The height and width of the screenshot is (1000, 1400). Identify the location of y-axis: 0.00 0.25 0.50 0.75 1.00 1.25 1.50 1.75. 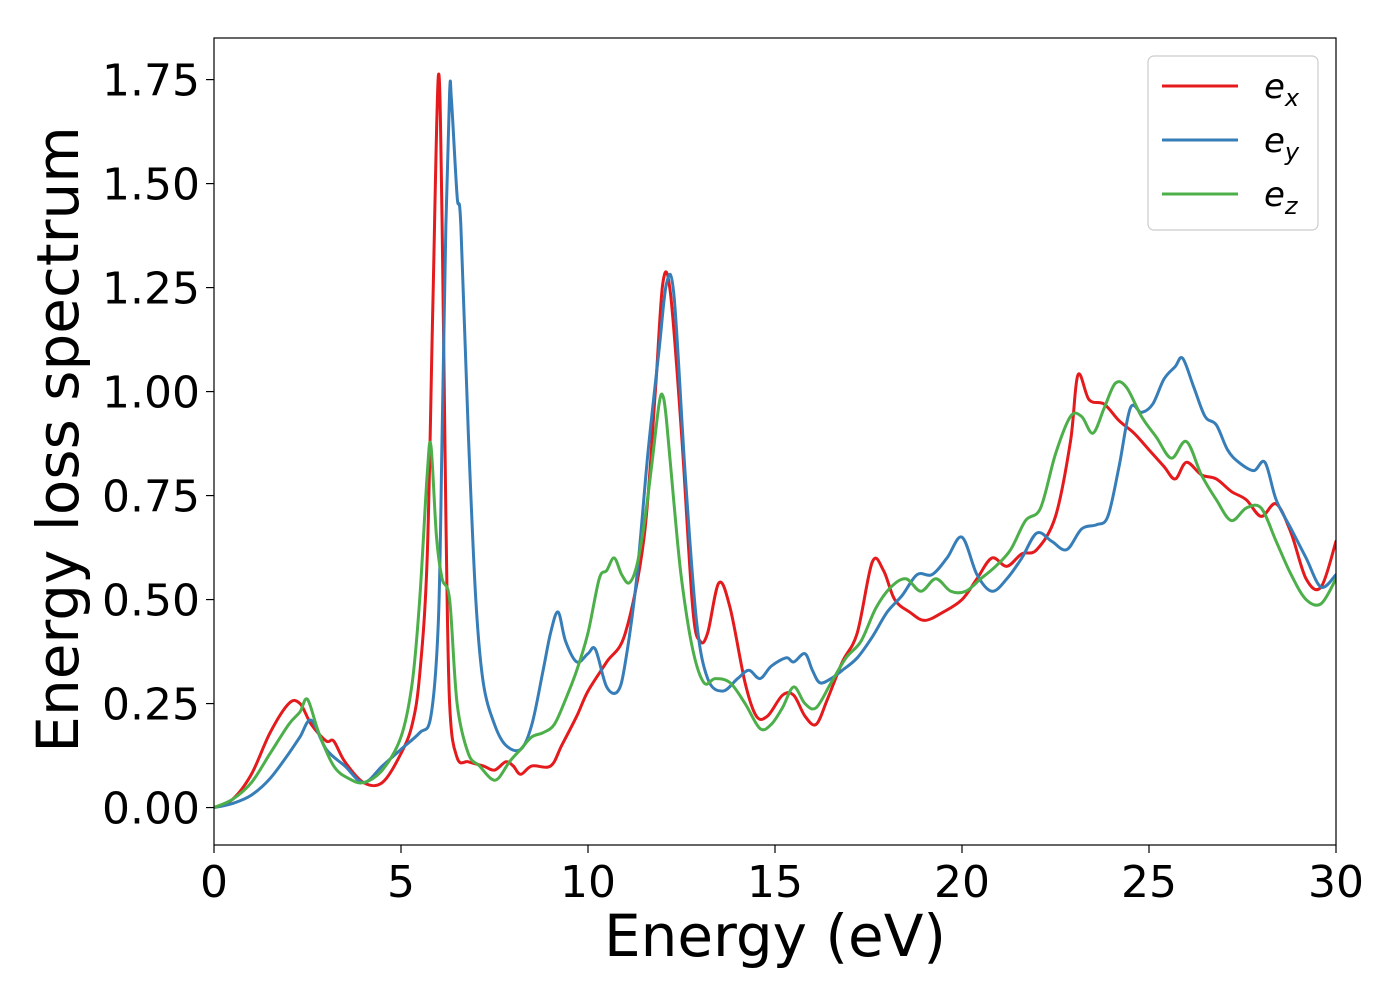
(158, 445).